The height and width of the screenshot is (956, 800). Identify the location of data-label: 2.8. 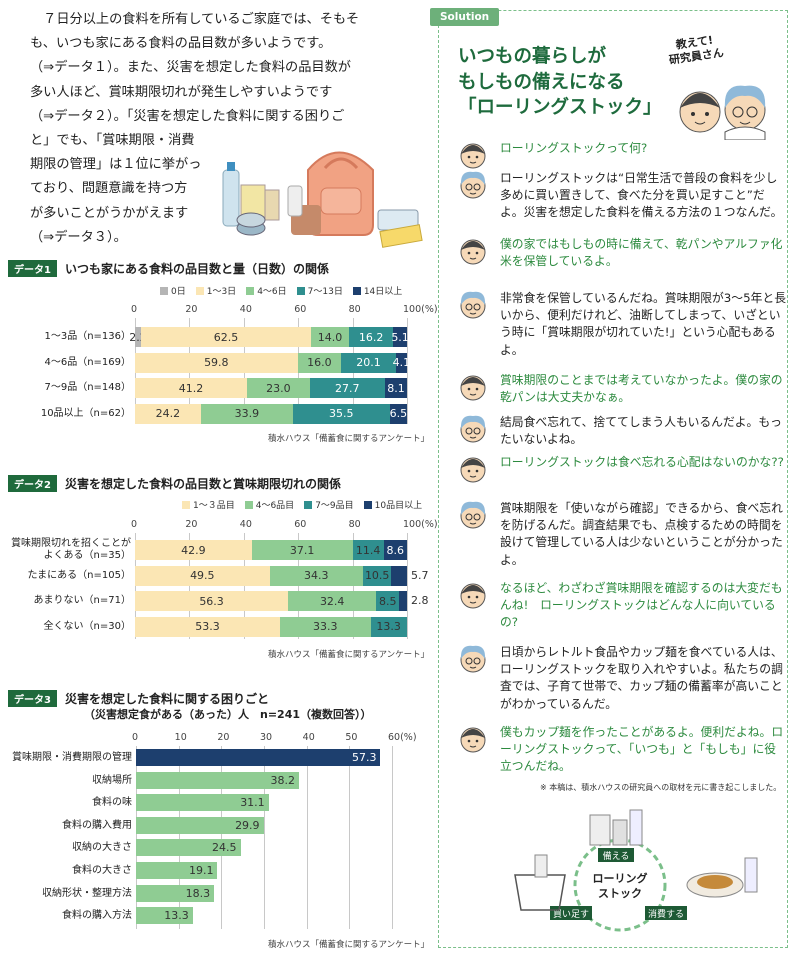
(420, 600).